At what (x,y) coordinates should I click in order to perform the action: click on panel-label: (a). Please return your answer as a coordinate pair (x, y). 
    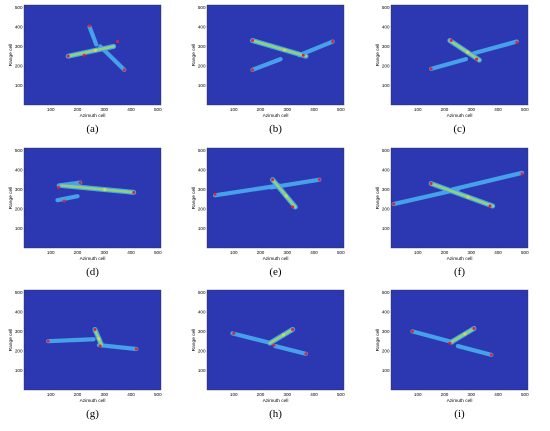
    Looking at the image, I should click on (92, 129).